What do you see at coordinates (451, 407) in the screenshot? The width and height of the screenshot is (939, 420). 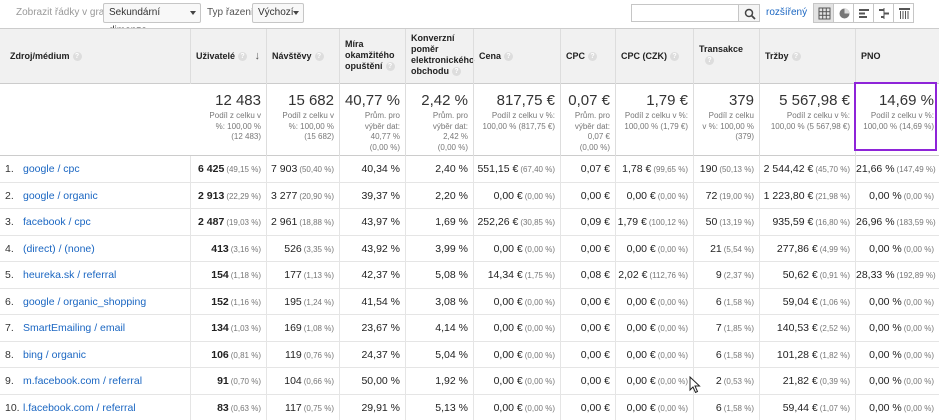 I see `cell-value: 5,13 %` at bounding box center [451, 407].